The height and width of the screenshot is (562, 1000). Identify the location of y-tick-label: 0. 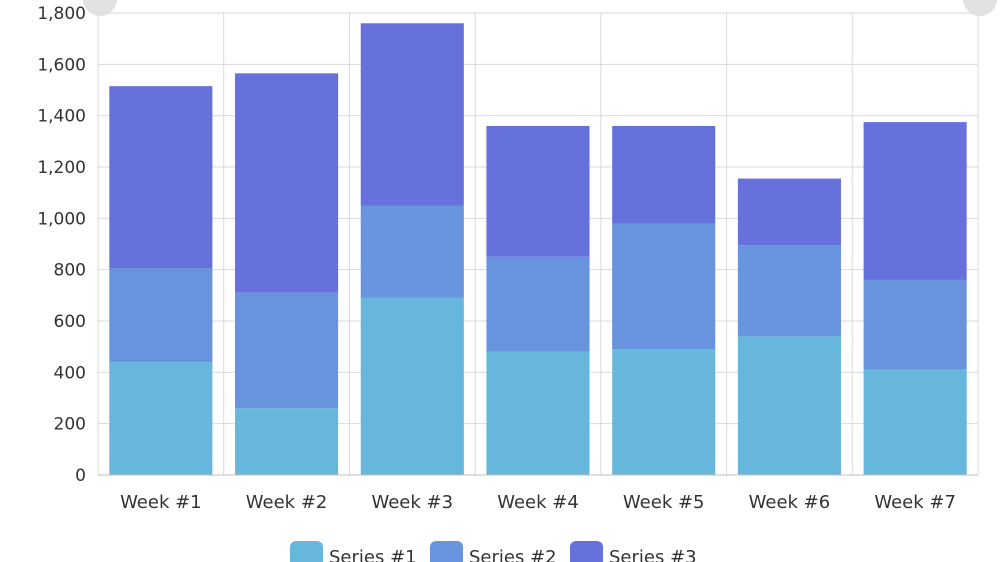
(80, 476).